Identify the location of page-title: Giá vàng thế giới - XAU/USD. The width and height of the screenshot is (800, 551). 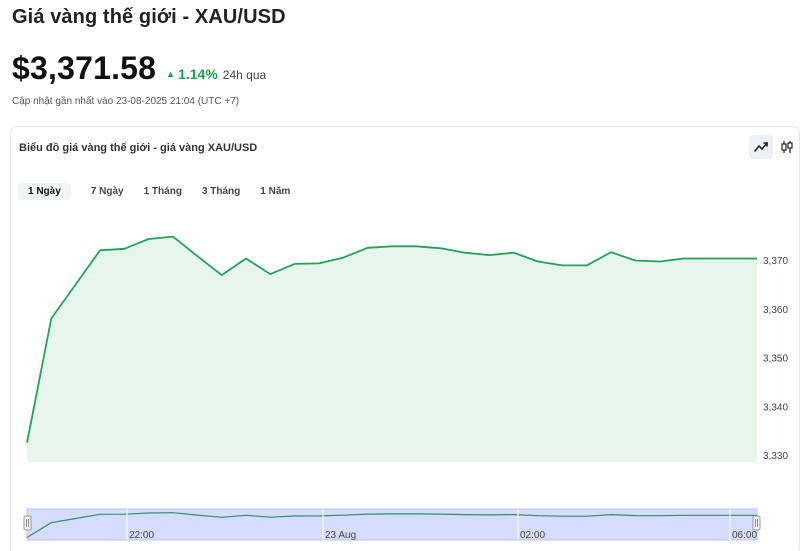
(149, 17).